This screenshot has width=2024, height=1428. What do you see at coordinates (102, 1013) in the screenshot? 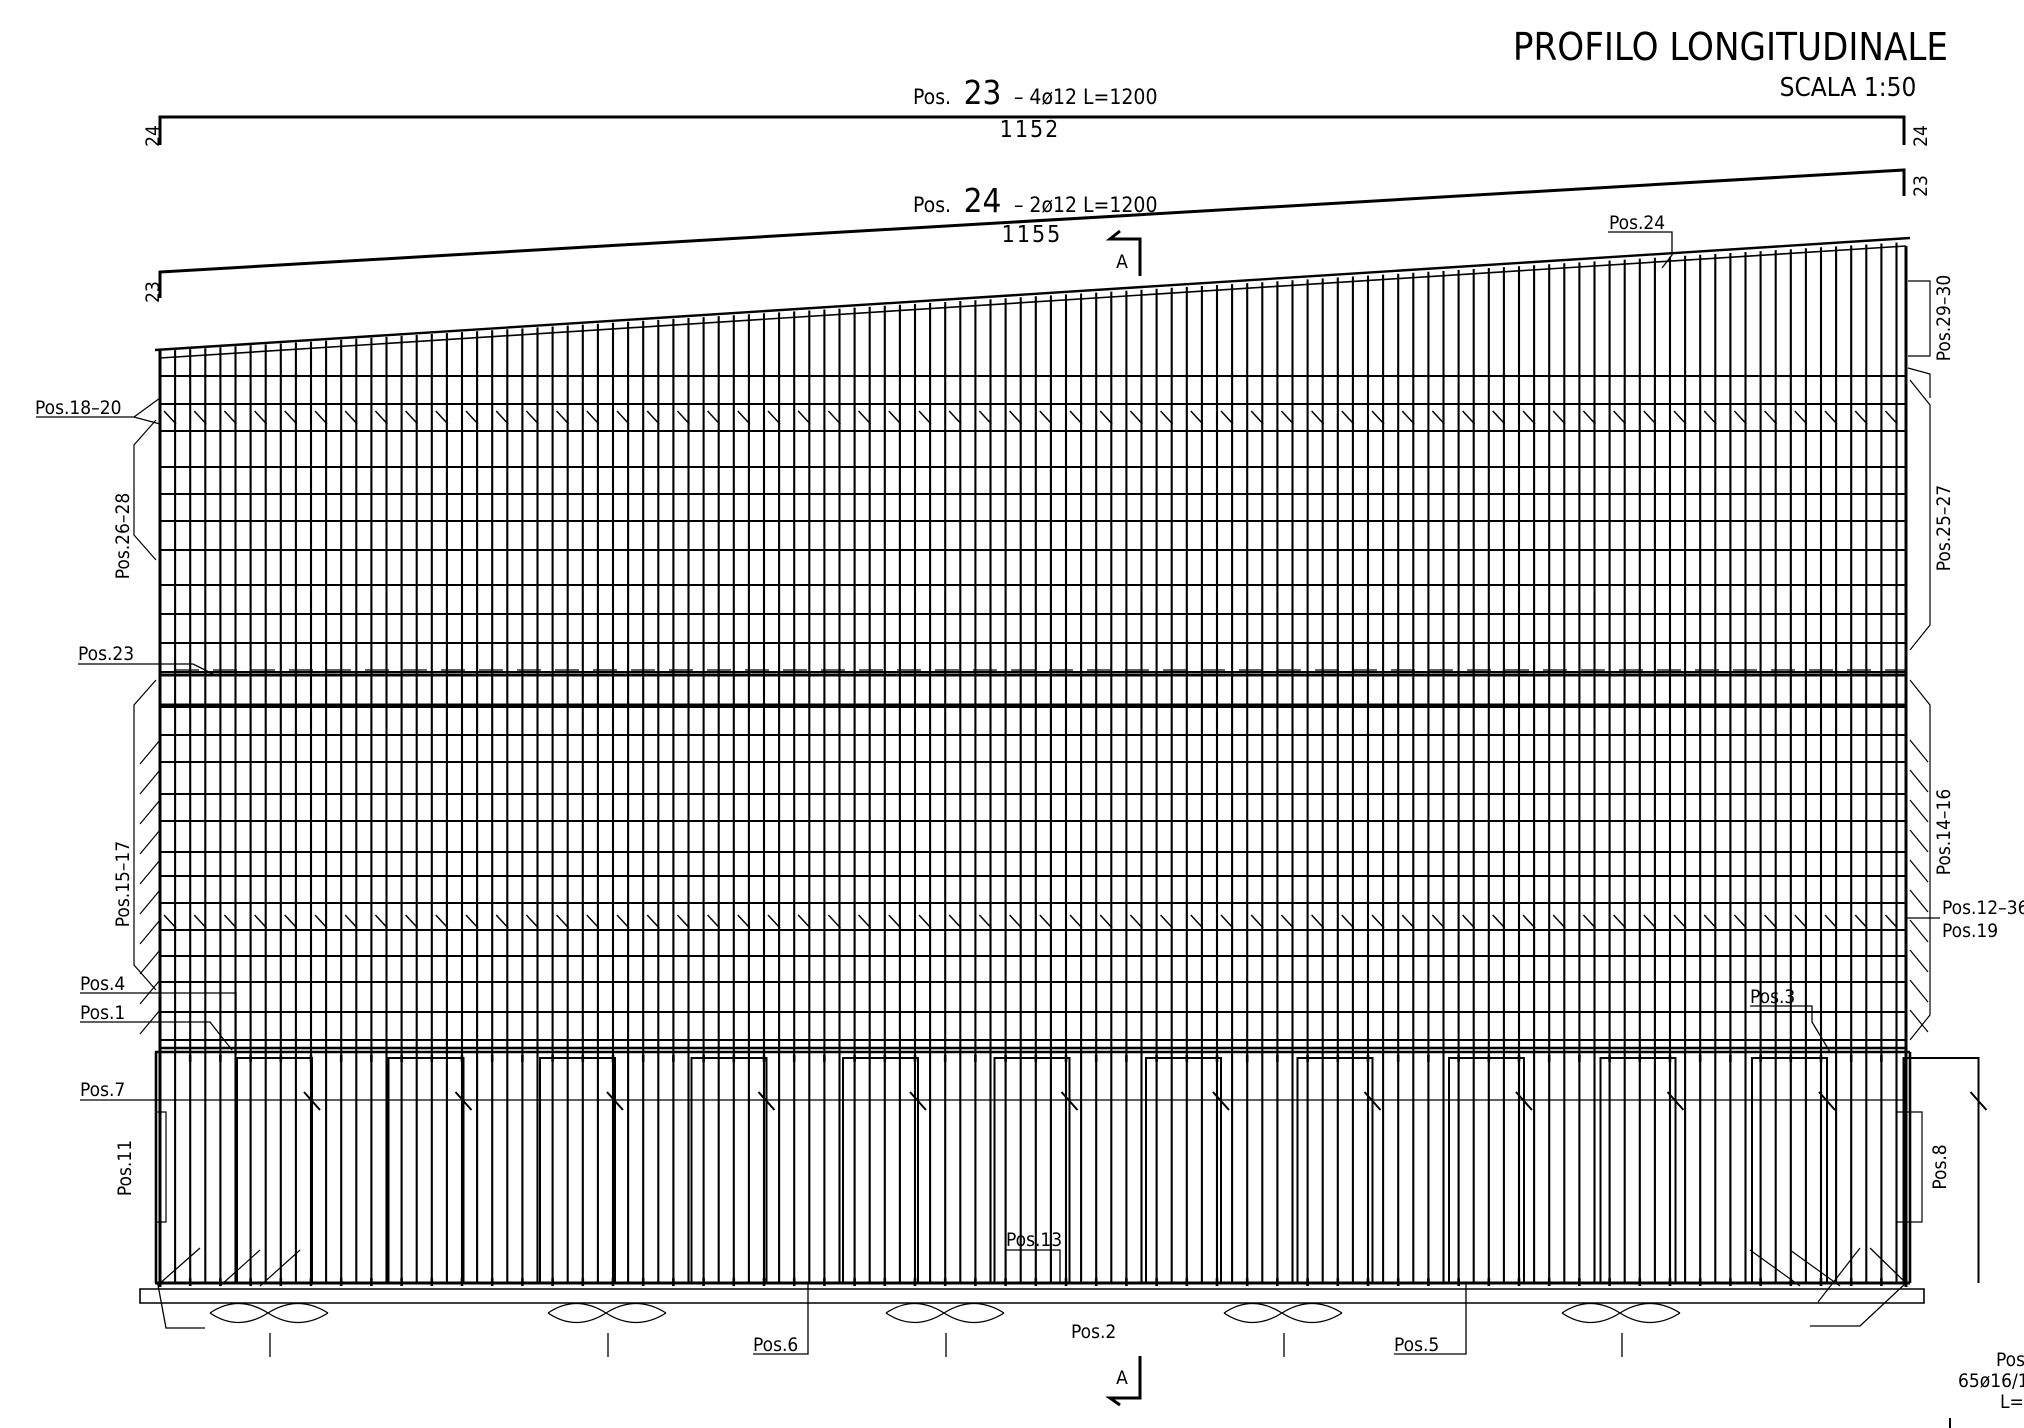
I see `label-pos1: Pos.1` at bounding box center [102, 1013].